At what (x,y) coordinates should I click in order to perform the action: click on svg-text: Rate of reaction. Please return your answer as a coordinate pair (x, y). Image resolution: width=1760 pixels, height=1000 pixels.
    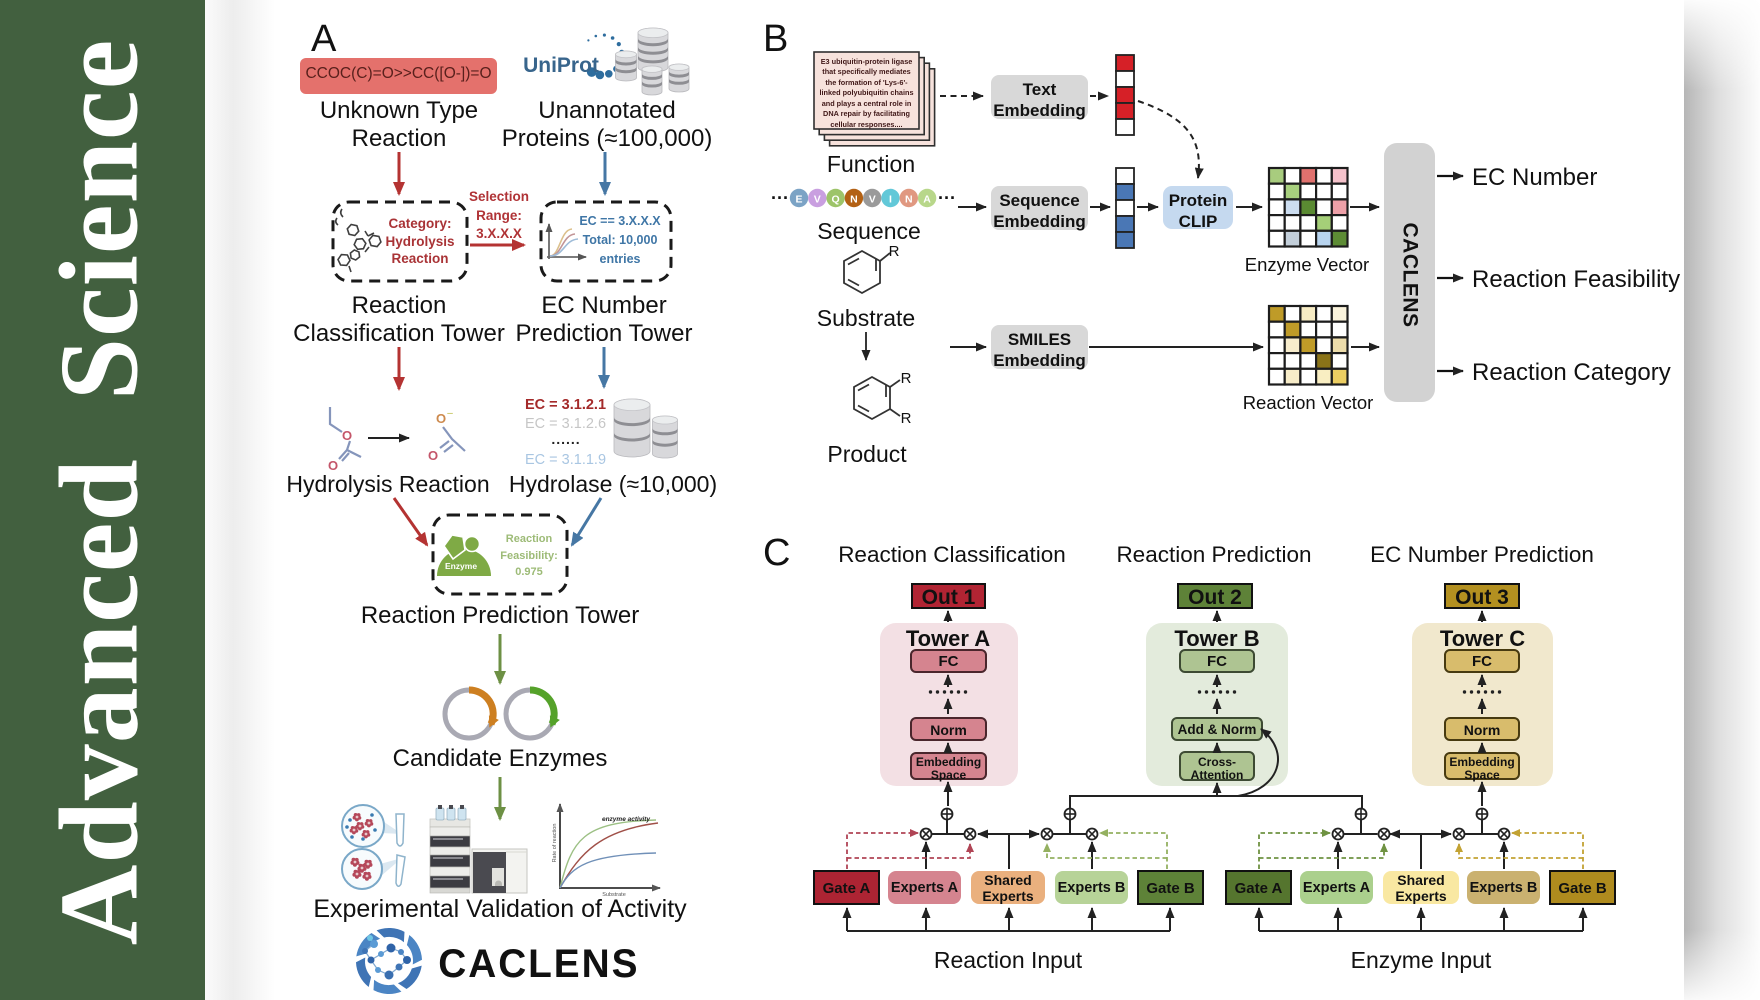
    Looking at the image, I should click on (555, 843).